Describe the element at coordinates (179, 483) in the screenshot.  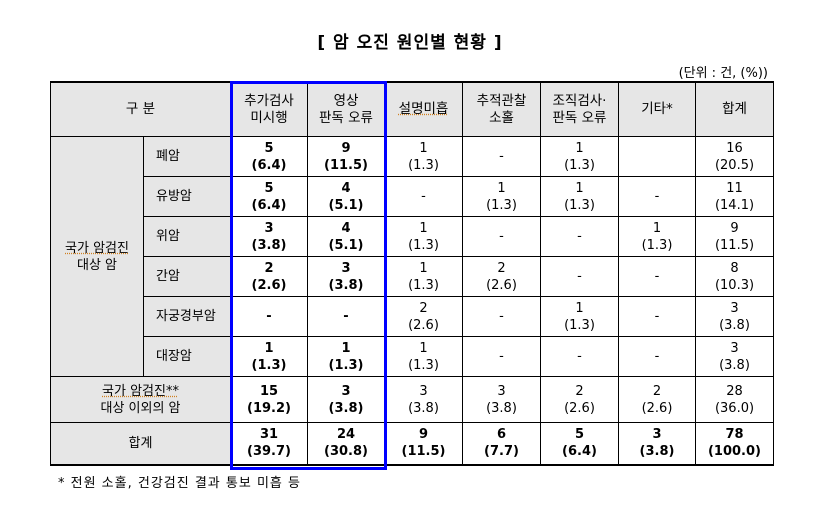
I see `footnote: * 전원 소홀, 건강검진 결과 통보 미흡 등` at that location.